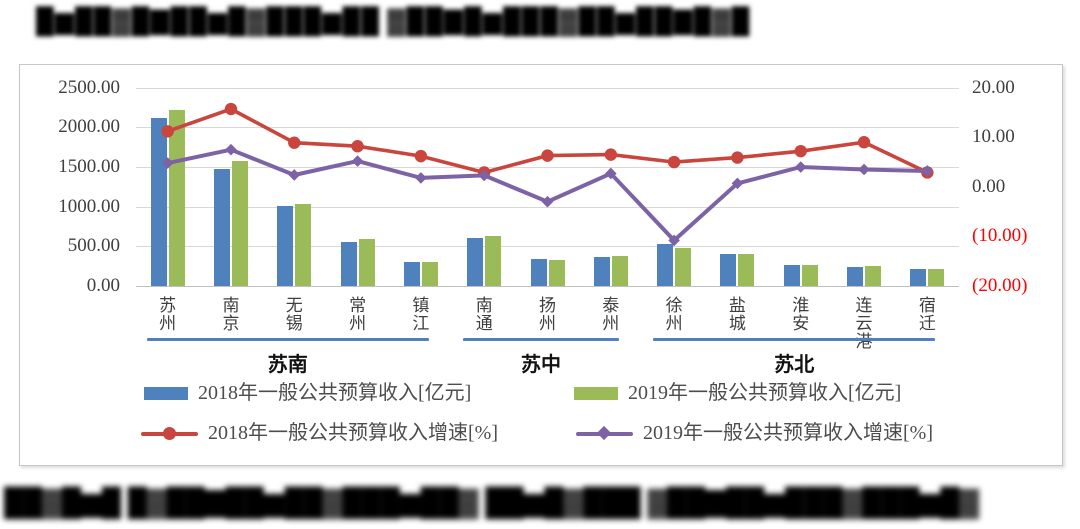  I want to click on x-axis-label: 连 云 港, so click(864, 323).